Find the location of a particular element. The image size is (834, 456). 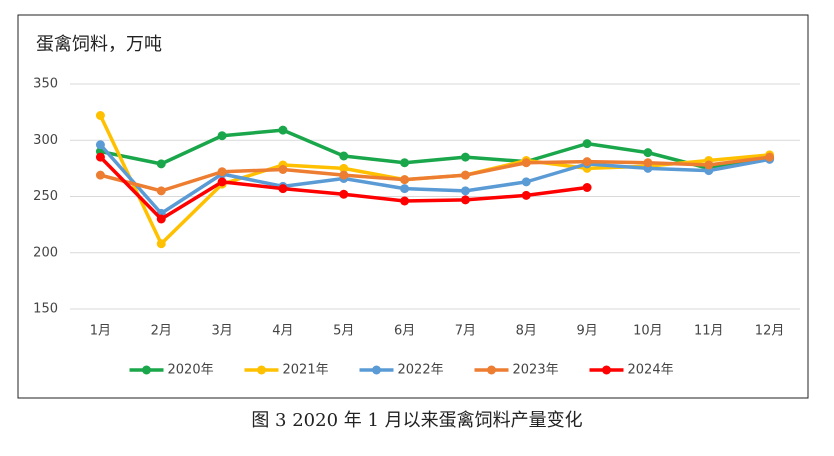

y-tick-label: 200 is located at coordinates (45, 252).